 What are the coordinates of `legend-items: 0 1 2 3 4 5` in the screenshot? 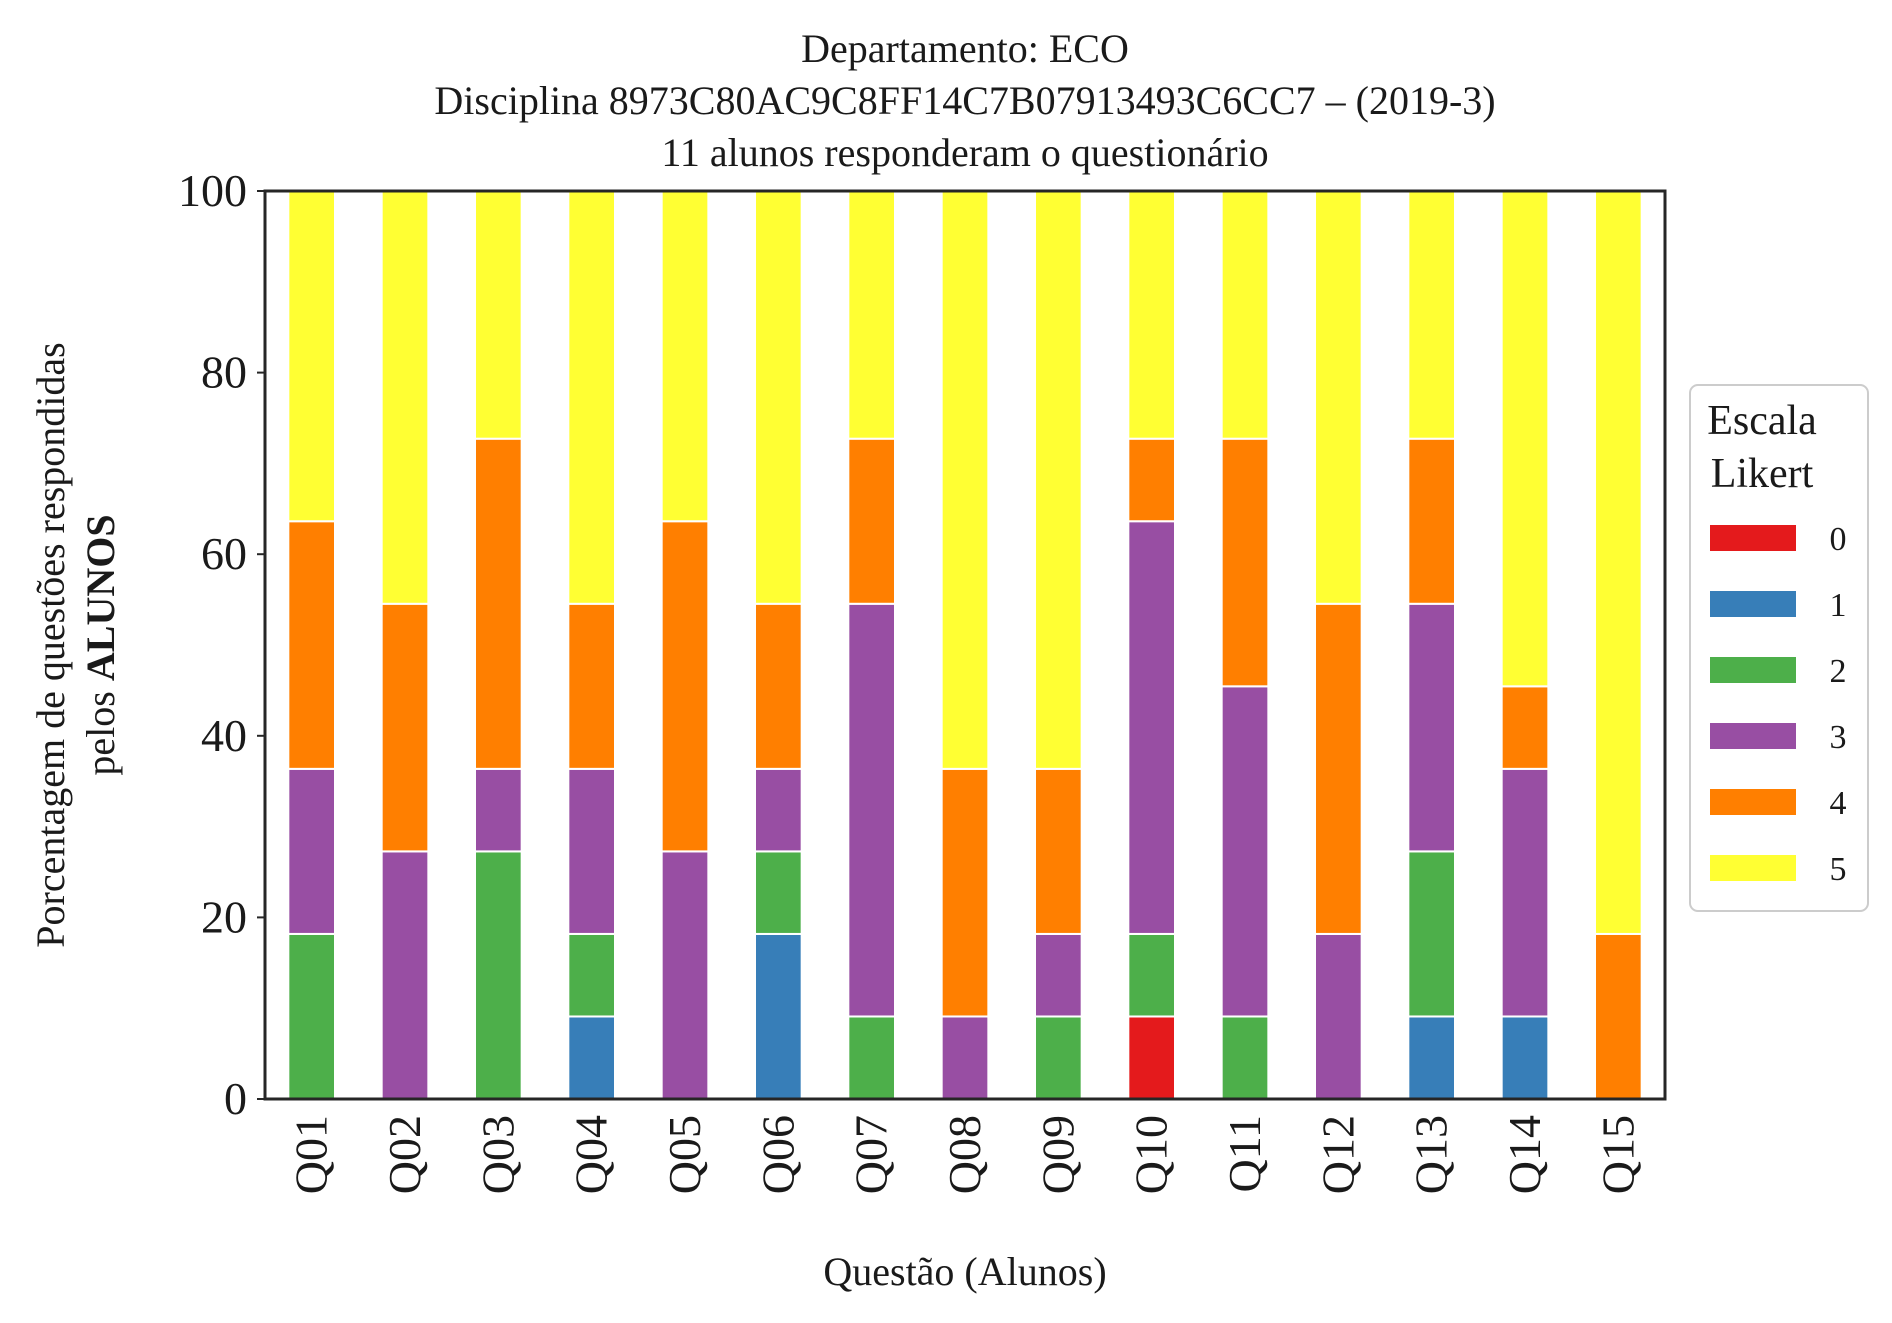 It's located at (1778, 704).